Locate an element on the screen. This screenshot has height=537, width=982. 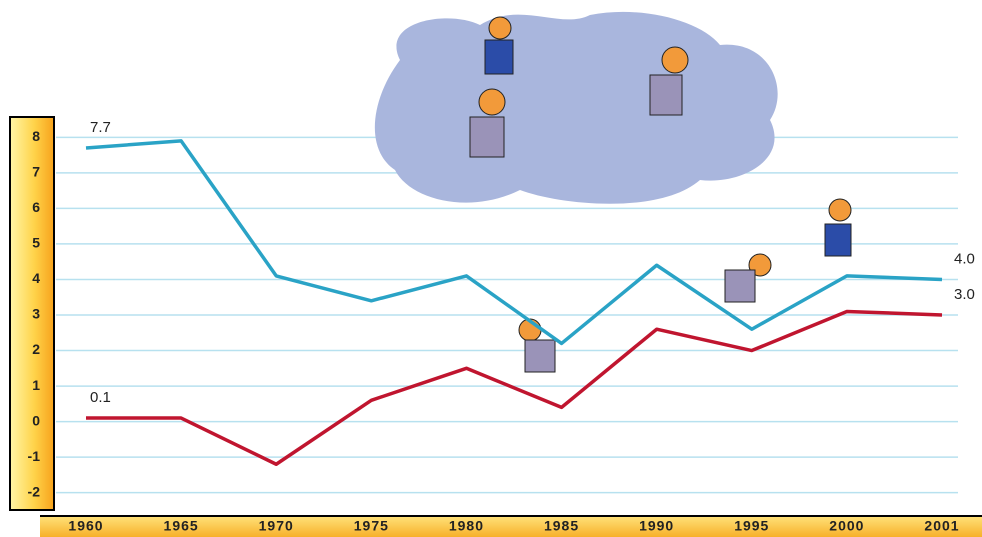
x-tick-label: 1965 is located at coordinates (181, 526).